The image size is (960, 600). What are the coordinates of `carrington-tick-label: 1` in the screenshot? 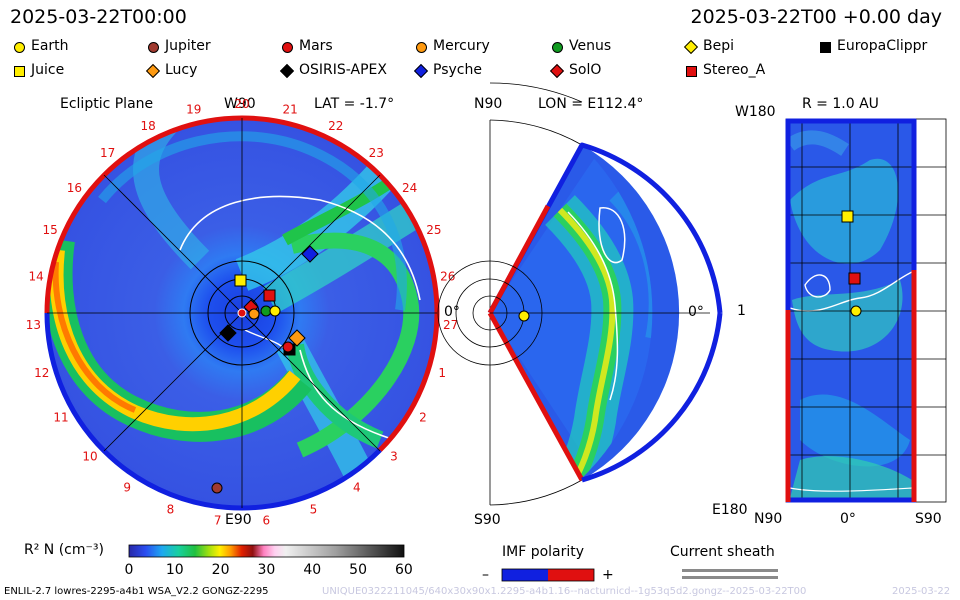 It's located at (442, 373).